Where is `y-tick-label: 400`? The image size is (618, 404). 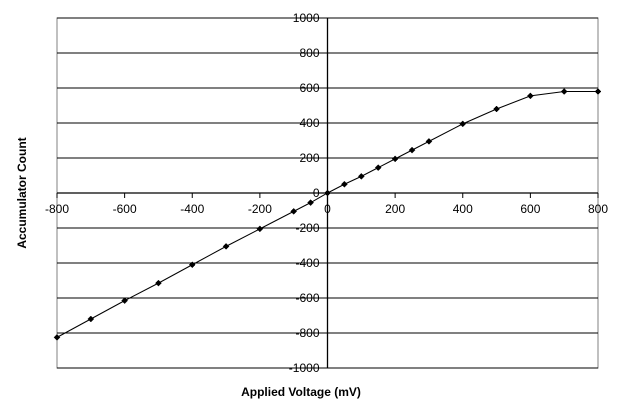 y-tick-label: 400 is located at coordinates (309, 123).